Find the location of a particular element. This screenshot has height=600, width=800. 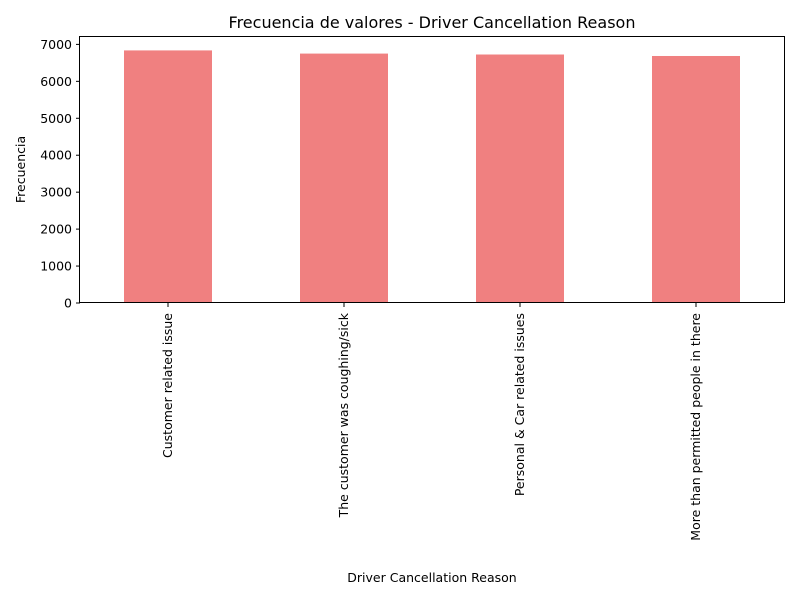

x-tick-label-4: More than permitted people in there is located at coordinates (695, 427).